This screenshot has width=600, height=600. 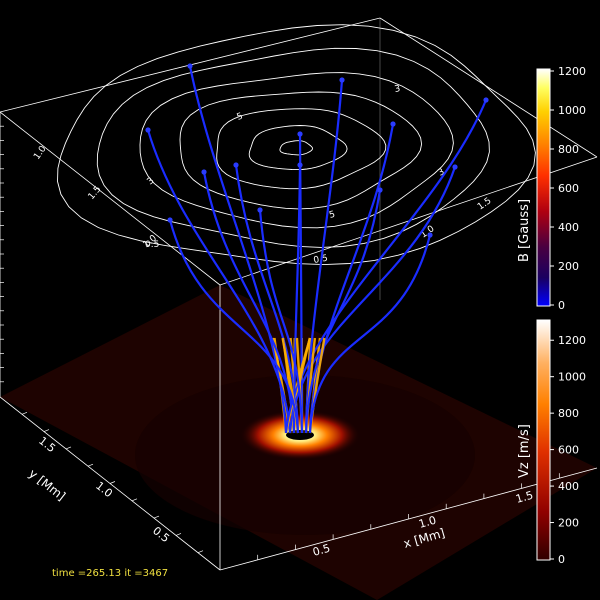 I want to click on contour-label: 0.5, so click(x=152, y=245).